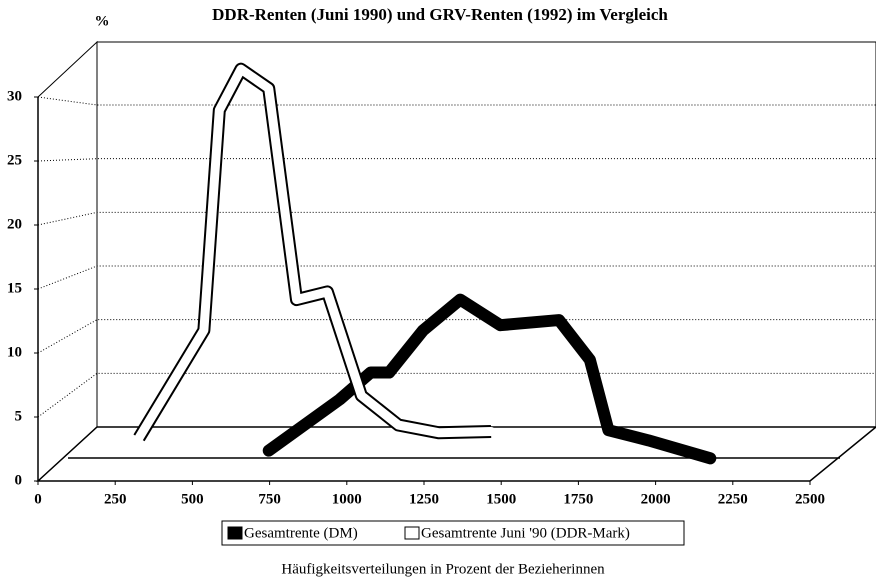 This screenshot has height=581, width=876. What do you see at coordinates (501, 499) in the screenshot?
I see `x-tick-label: 1500` at bounding box center [501, 499].